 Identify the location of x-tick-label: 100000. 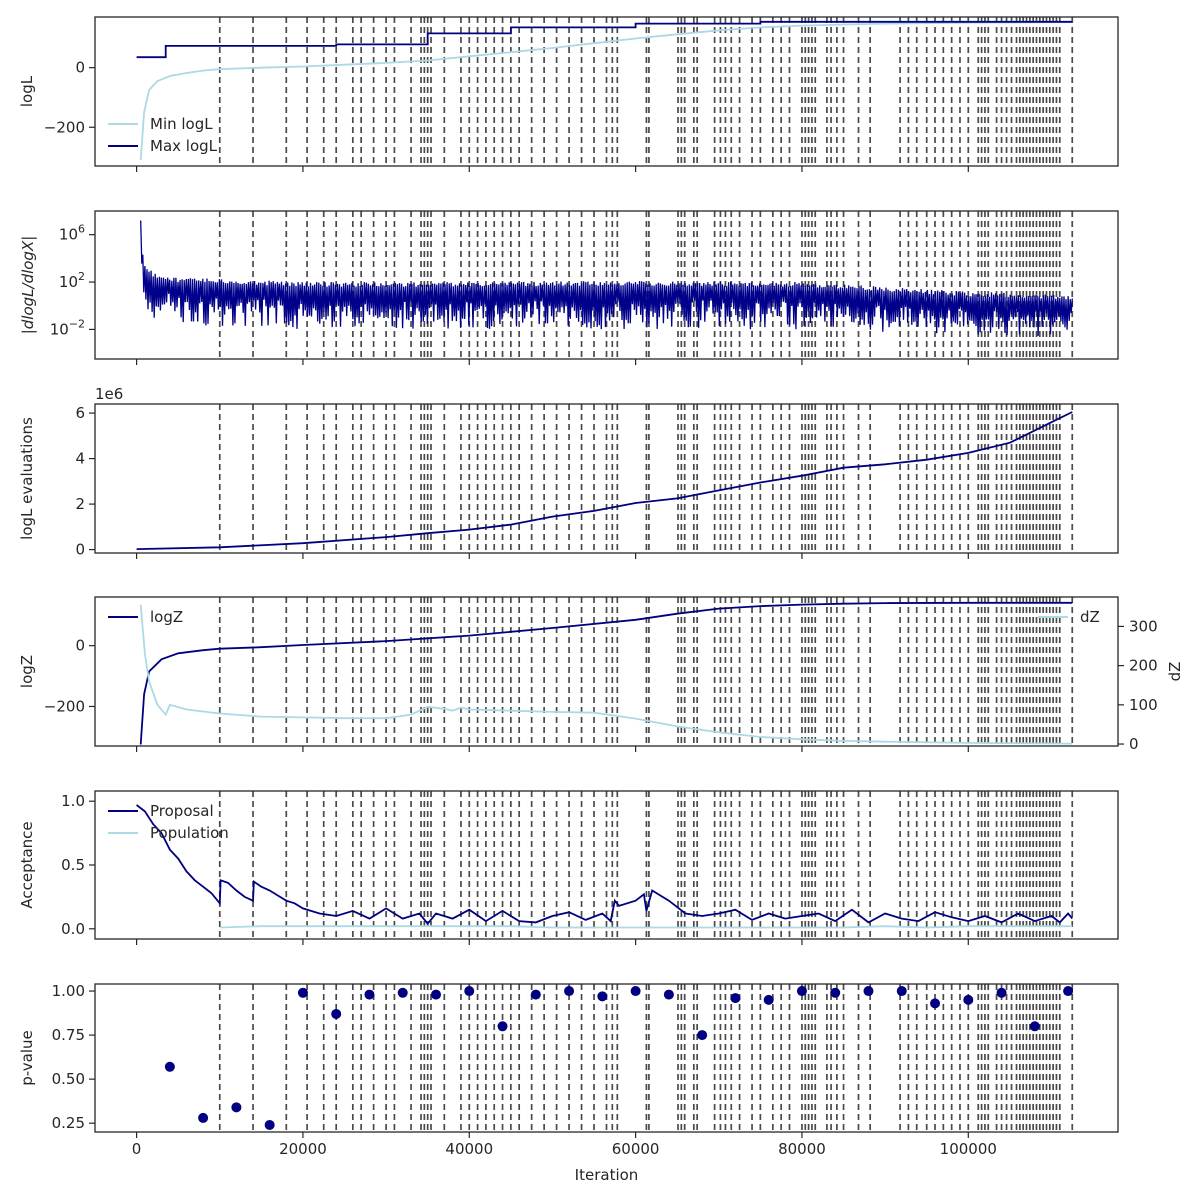
(968, 1149).